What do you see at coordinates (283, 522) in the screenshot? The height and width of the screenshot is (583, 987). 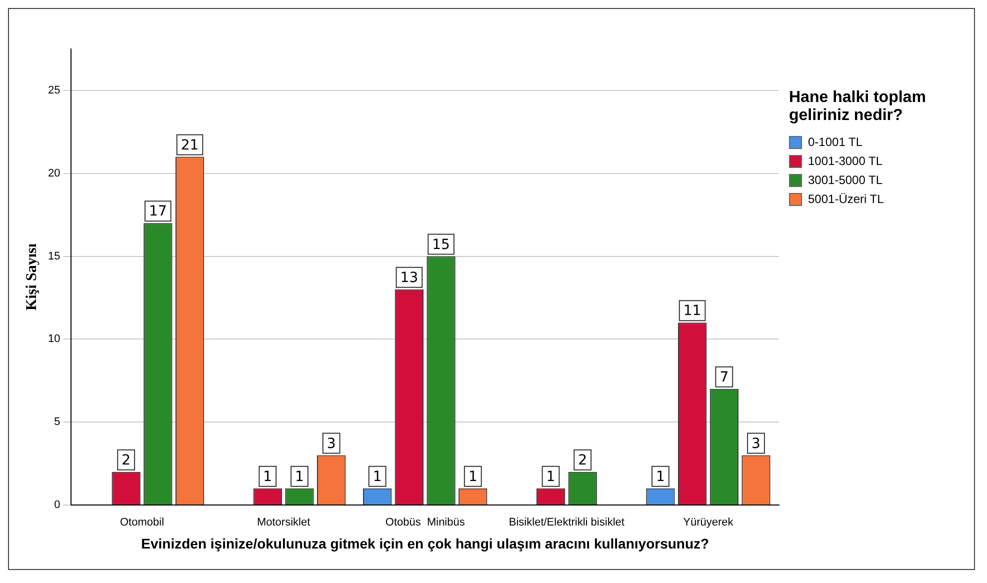 I see `x-tick-label: Motorsiklet` at bounding box center [283, 522].